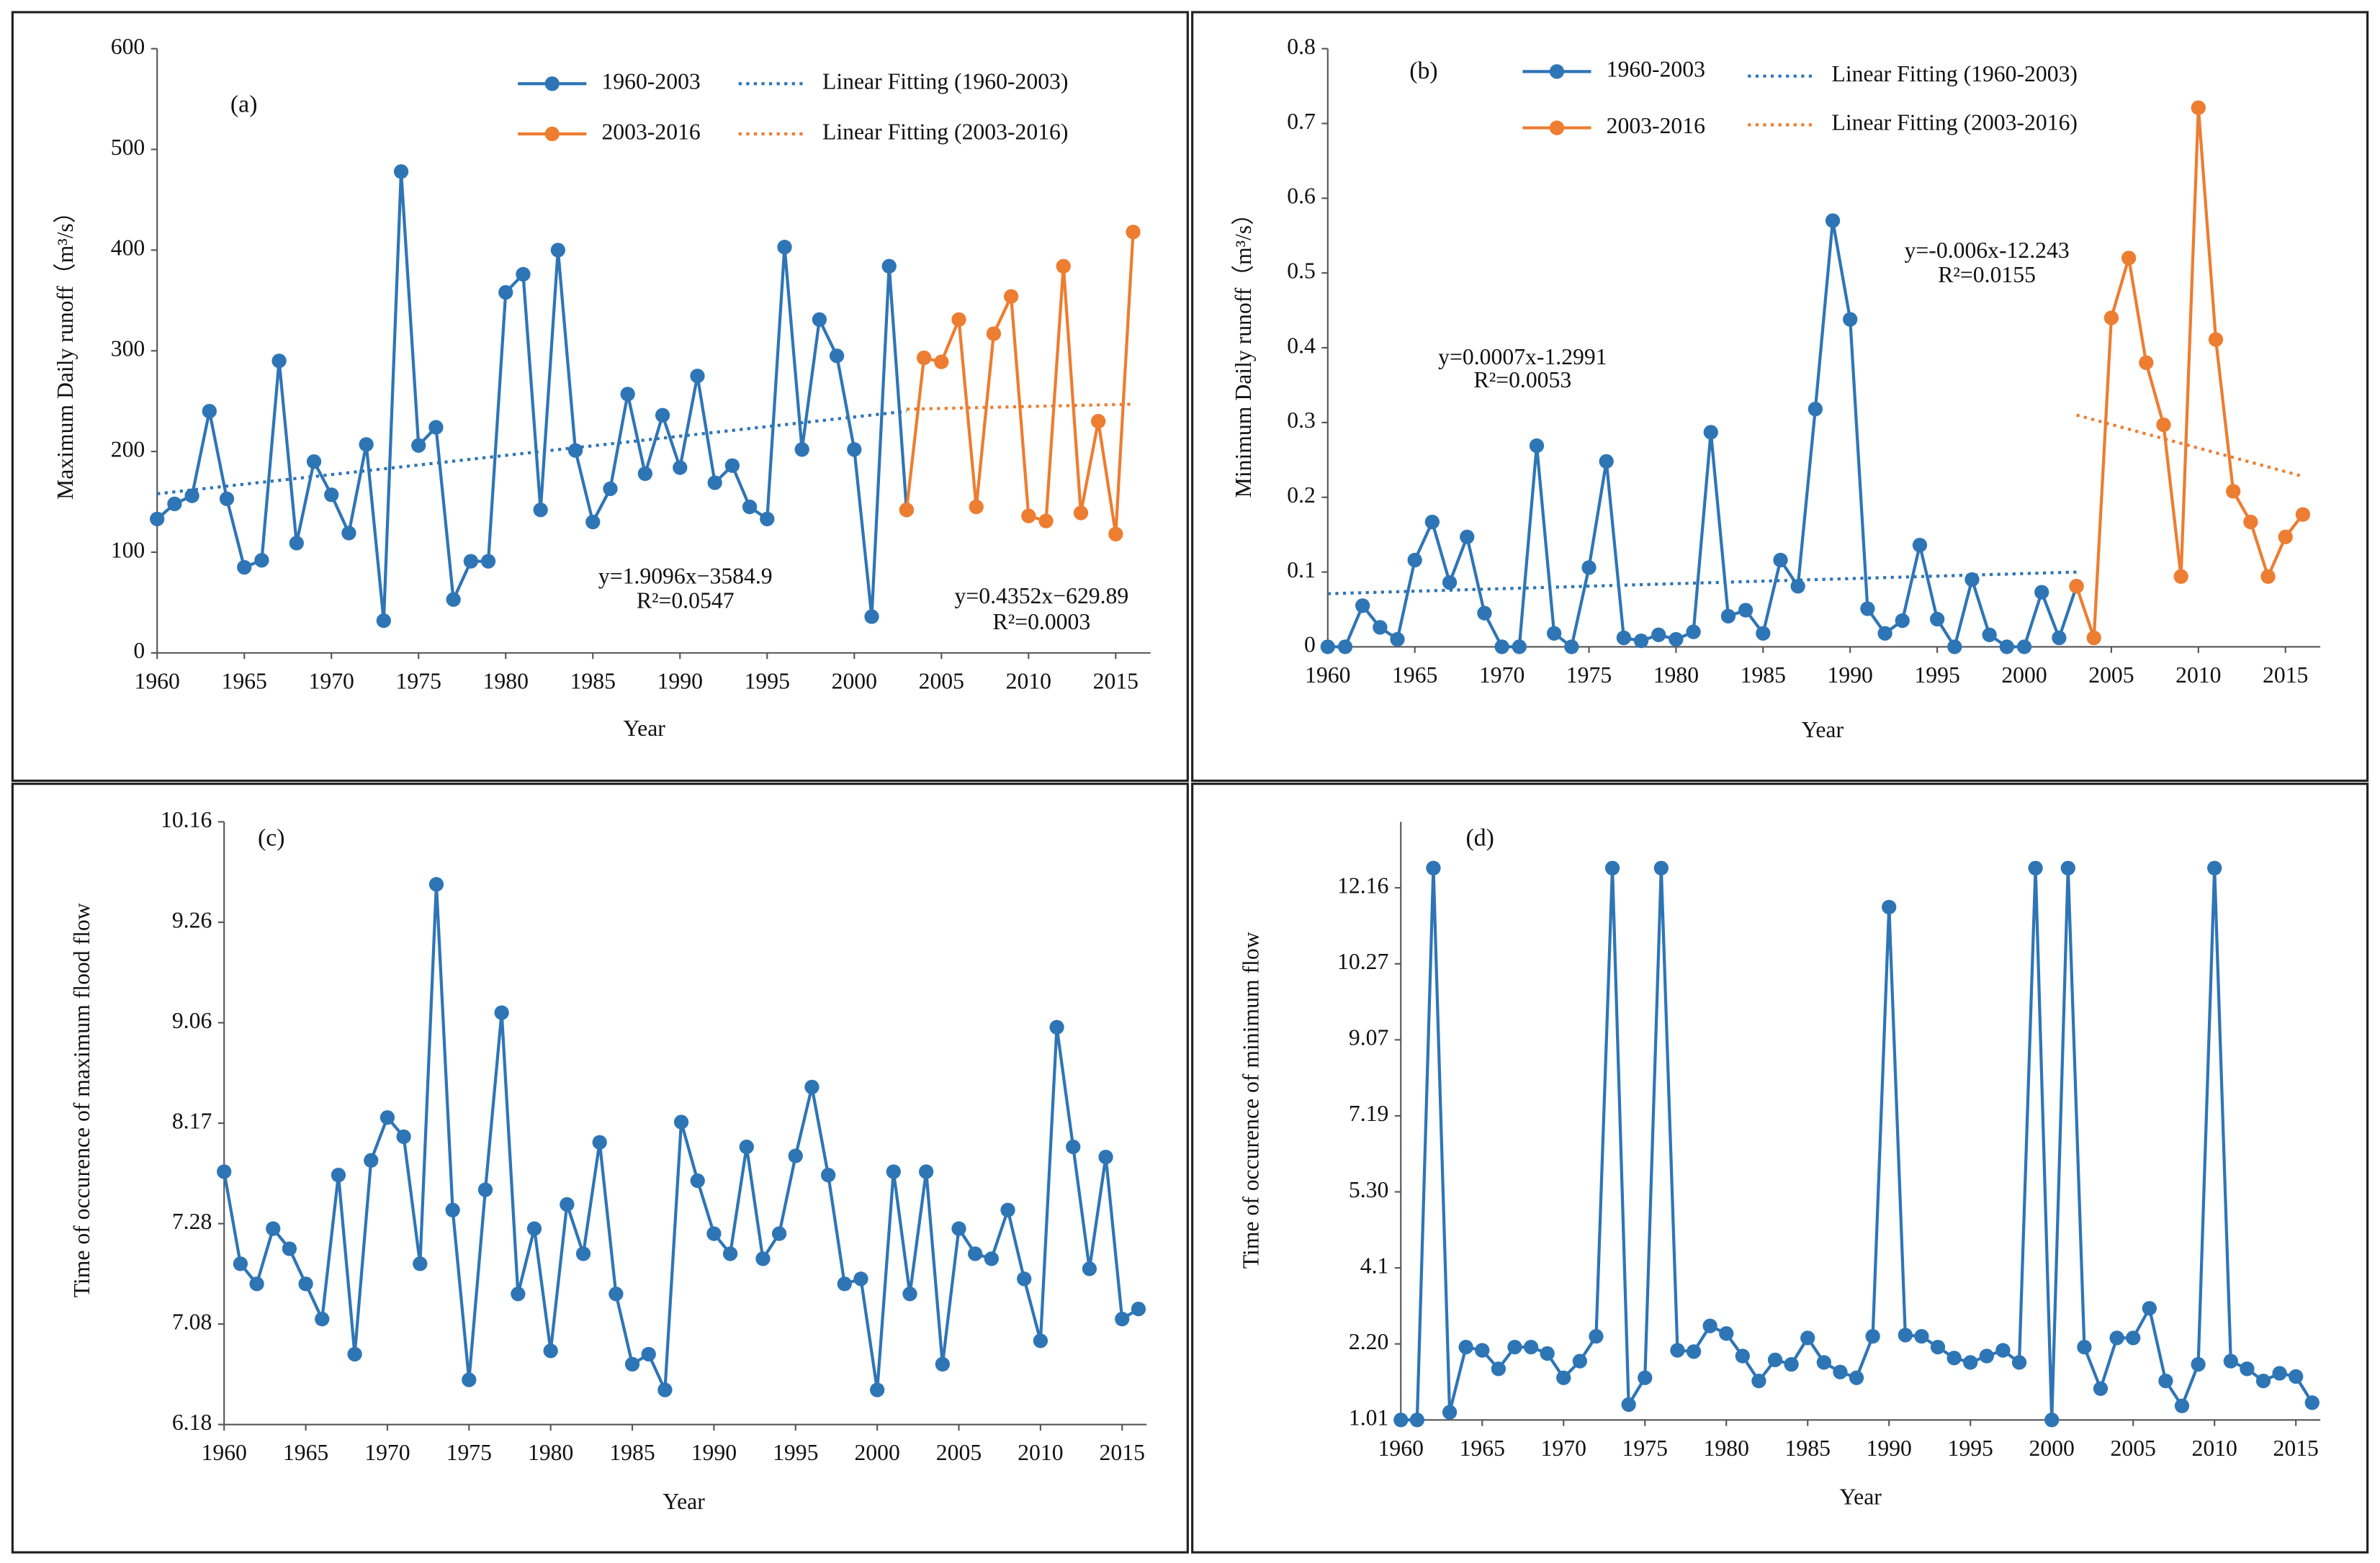  I want to click on x-axis-label: Year, so click(1823, 729).